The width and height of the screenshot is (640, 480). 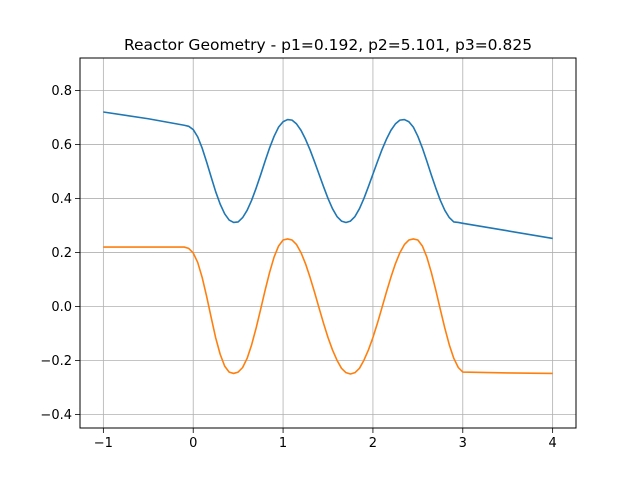 What do you see at coordinates (61, 307) in the screenshot?
I see `y-tick-label: 0.0` at bounding box center [61, 307].